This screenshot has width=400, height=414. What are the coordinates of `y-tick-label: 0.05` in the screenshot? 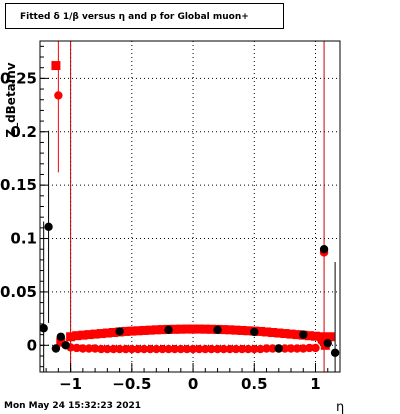 It's located at (18, 292).